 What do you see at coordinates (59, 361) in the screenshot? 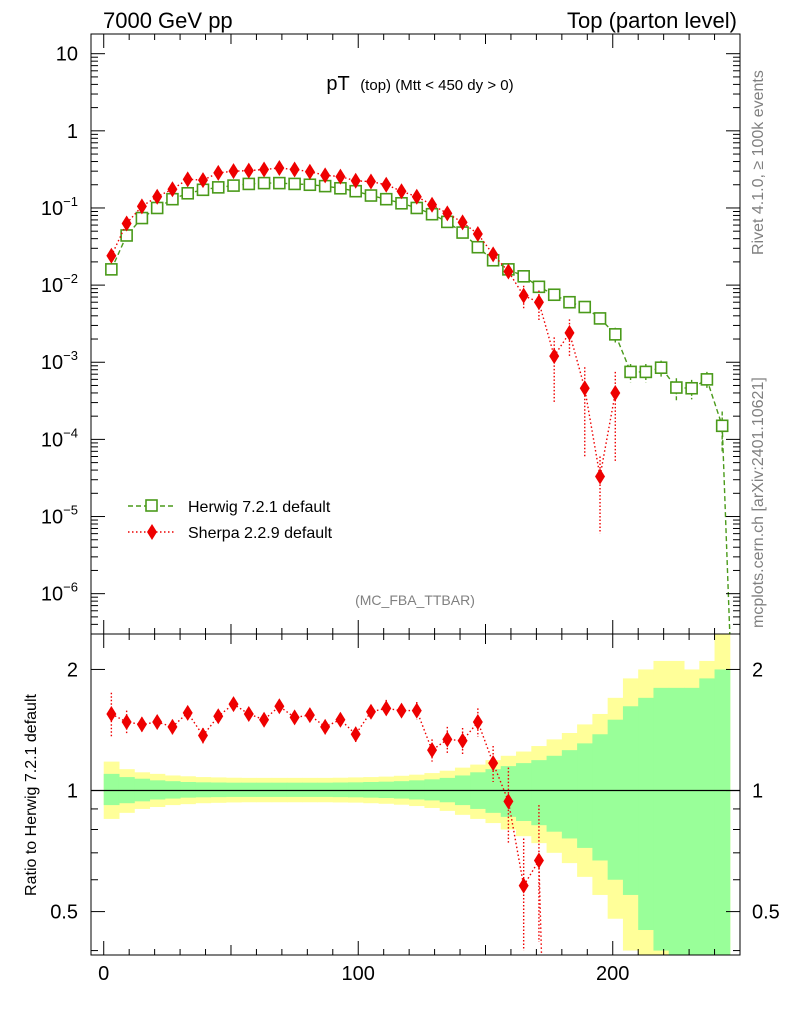
I see `main-y-tick-label: 10⁻³` at bounding box center [59, 361].